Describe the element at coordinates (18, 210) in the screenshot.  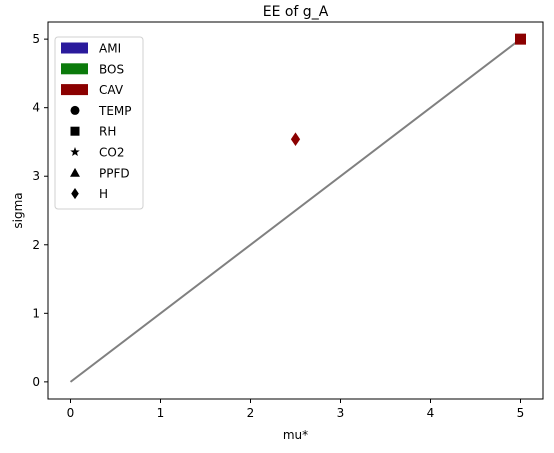
I see `y-axis-label: sigma` at that location.